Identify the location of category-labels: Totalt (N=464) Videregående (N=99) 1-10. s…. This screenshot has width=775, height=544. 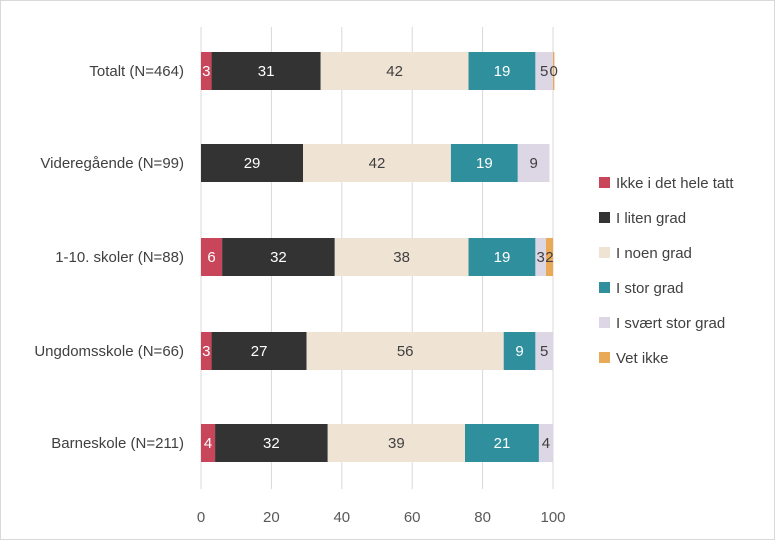
(109, 257).